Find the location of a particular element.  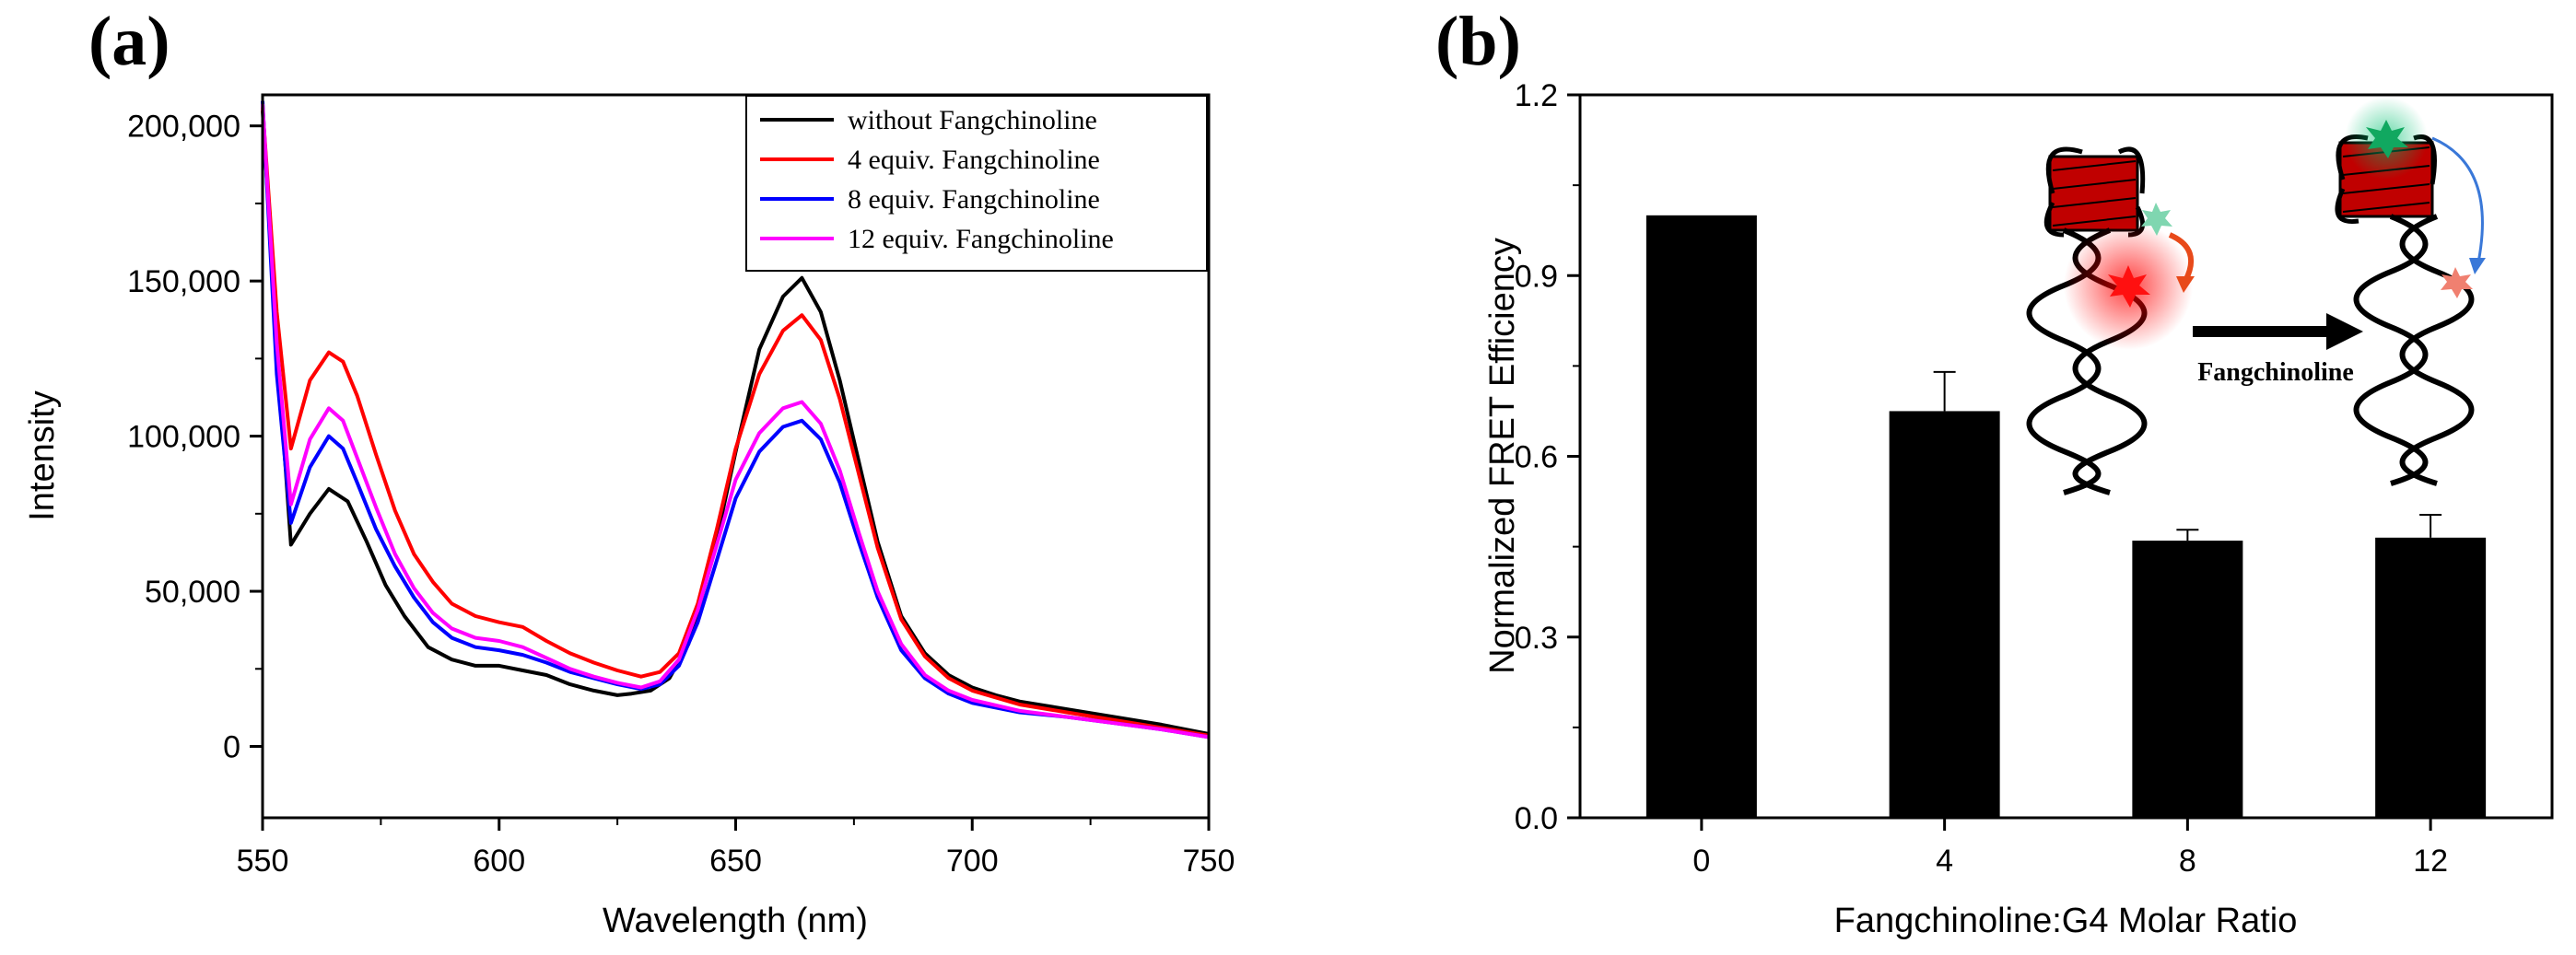

spectra-y-axis-title: Intensity is located at coordinates (42, 455).